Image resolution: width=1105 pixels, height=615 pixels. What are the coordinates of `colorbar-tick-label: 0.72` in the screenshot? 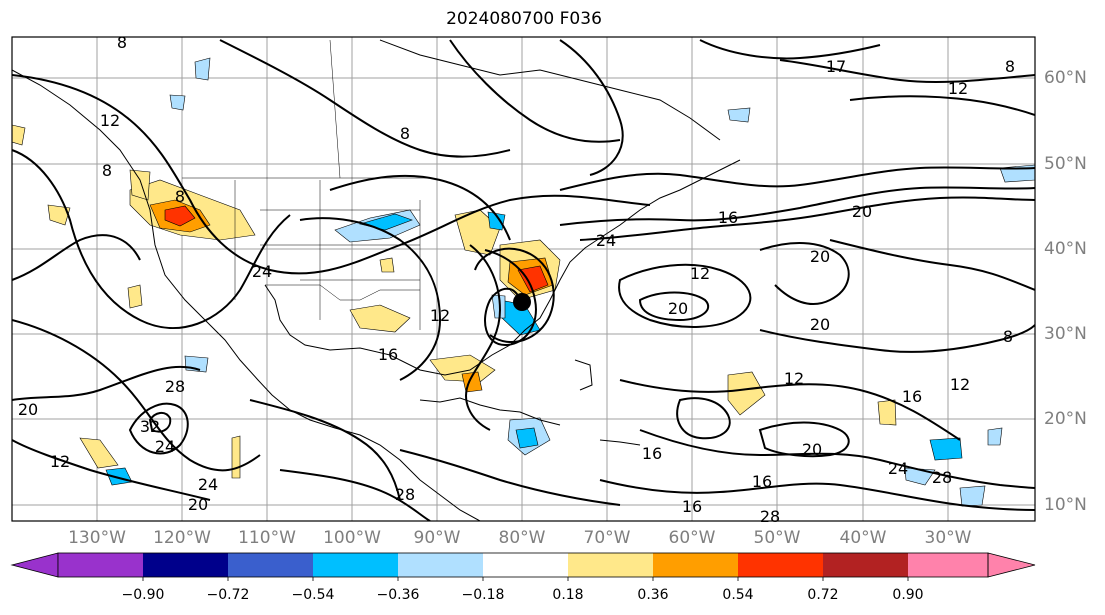 It's located at (823, 595).